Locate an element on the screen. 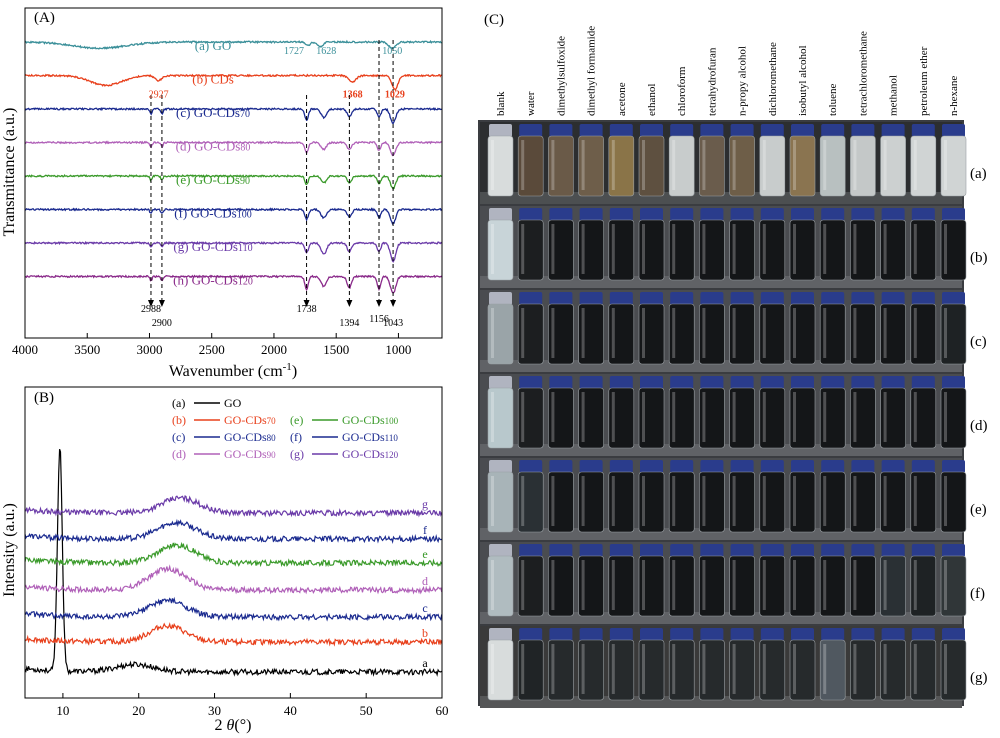  photo-row-label: (d) is located at coordinates (979, 426).